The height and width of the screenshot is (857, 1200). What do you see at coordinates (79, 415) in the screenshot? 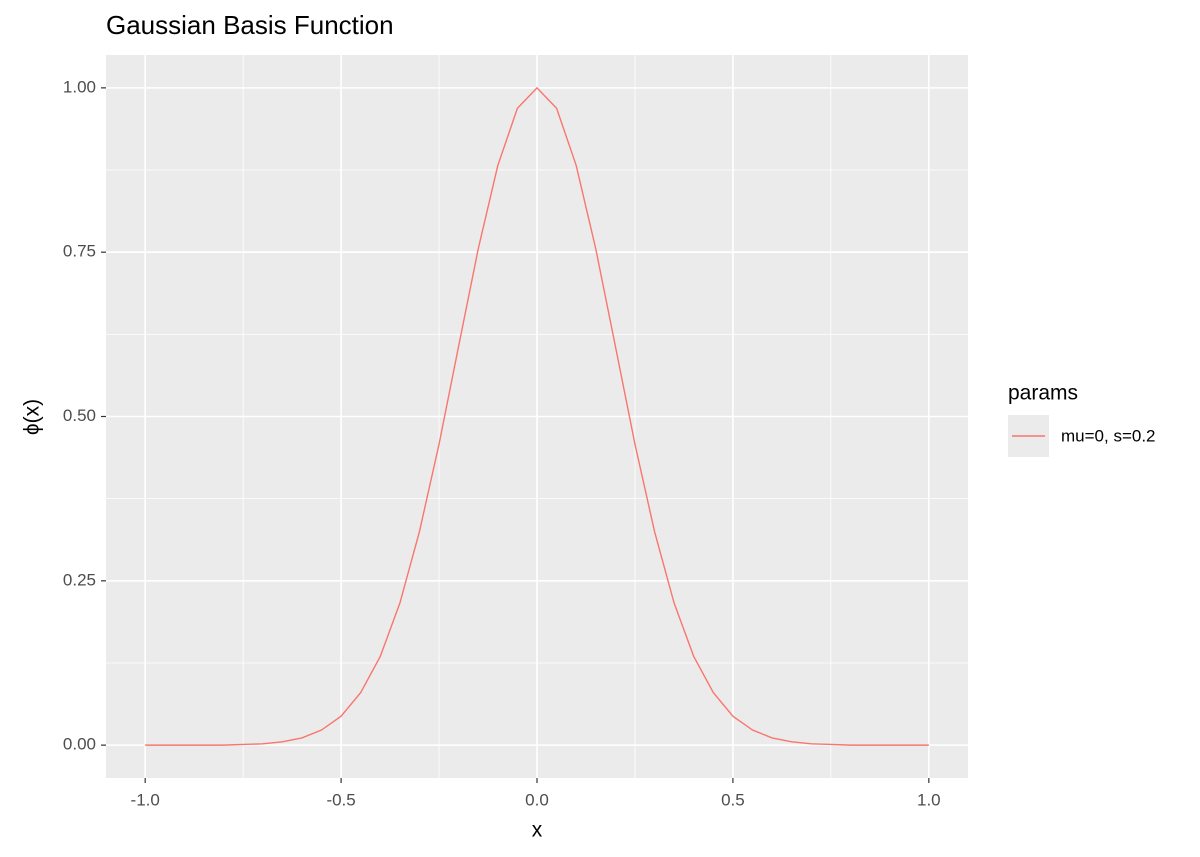
I see `y-tick-label: 0.50` at bounding box center [79, 415].